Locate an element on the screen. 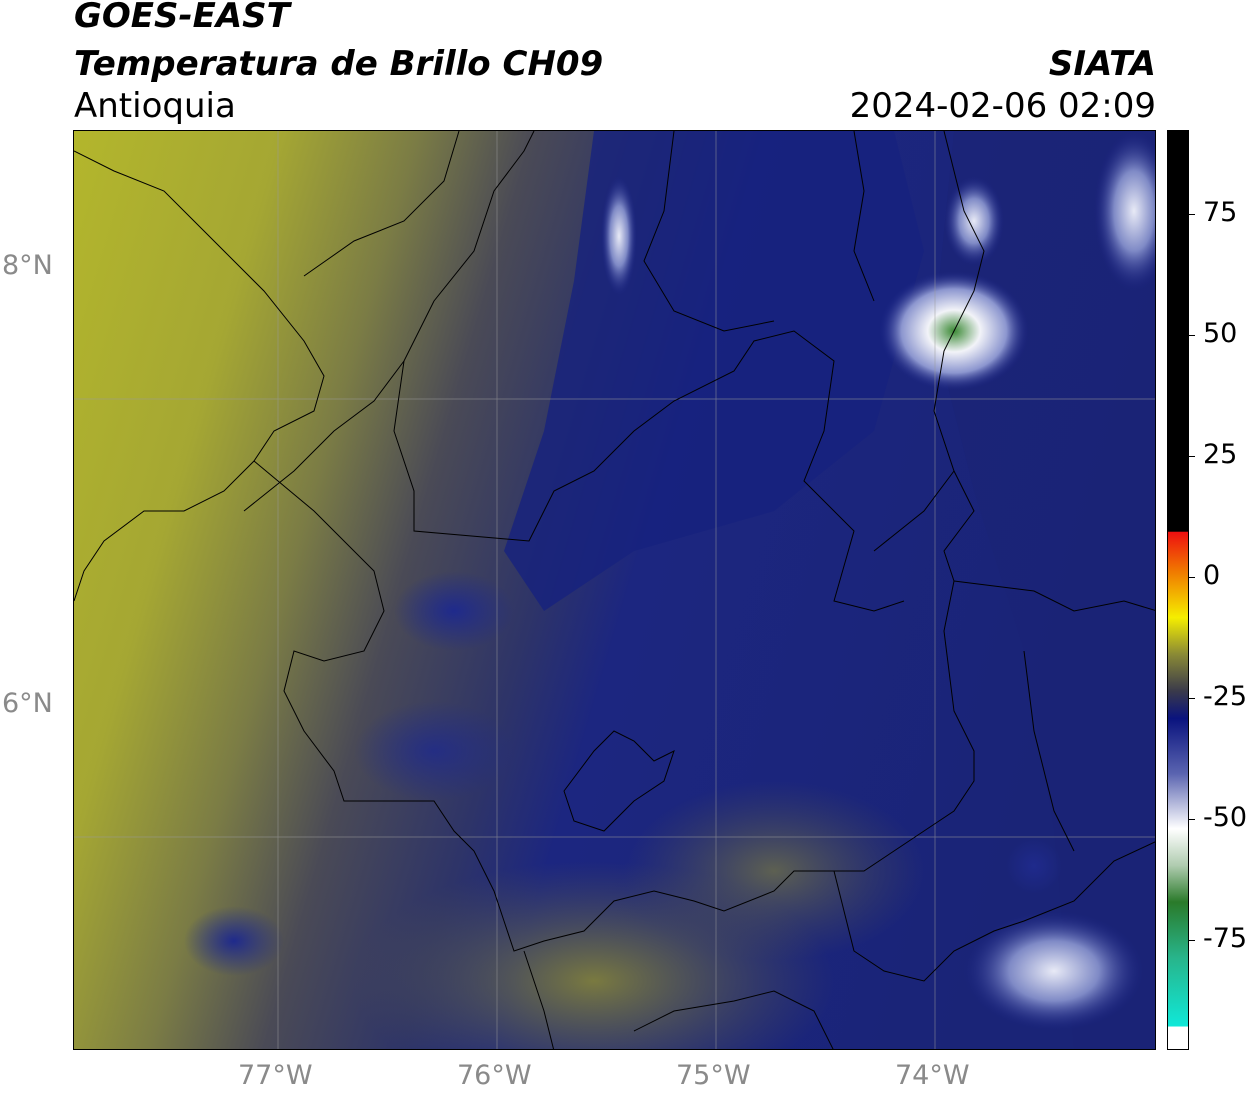 This screenshot has height=1099, width=1252. colorbar is located at coordinates (1178, 590).